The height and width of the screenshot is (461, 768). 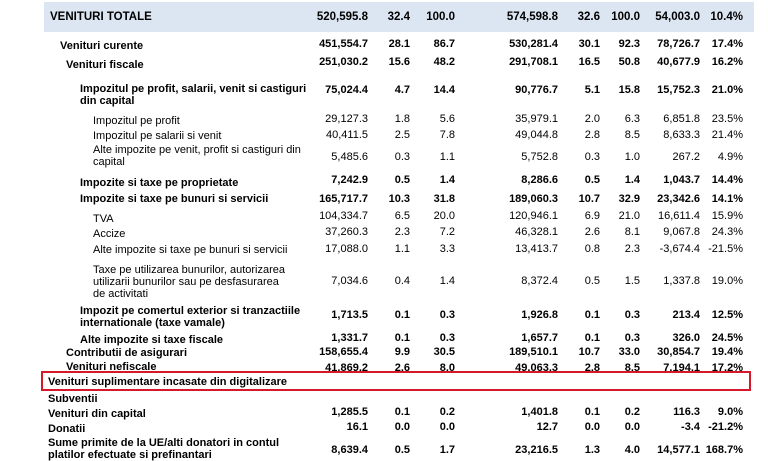 What do you see at coordinates (444, 62) in the screenshot?
I see `share-total-2022: 48.2` at bounding box center [444, 62].